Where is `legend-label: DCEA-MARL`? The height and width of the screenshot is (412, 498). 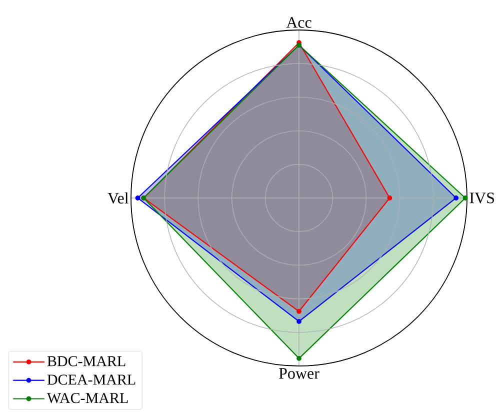
legend-label: DCEA-MARL is located at coordinates (91, 379).